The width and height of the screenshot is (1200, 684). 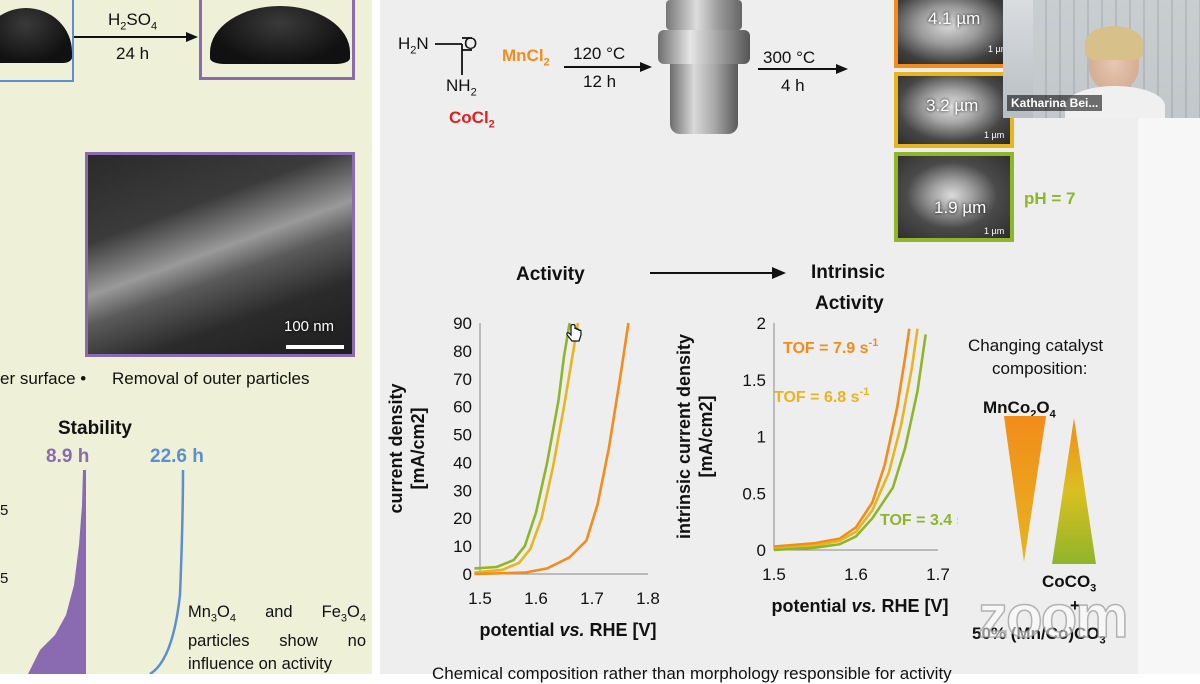 What do you see at coordinates (471, 43) in the screenshot?
I see `urea-oxygen: O` at bounding box center [471, 43].